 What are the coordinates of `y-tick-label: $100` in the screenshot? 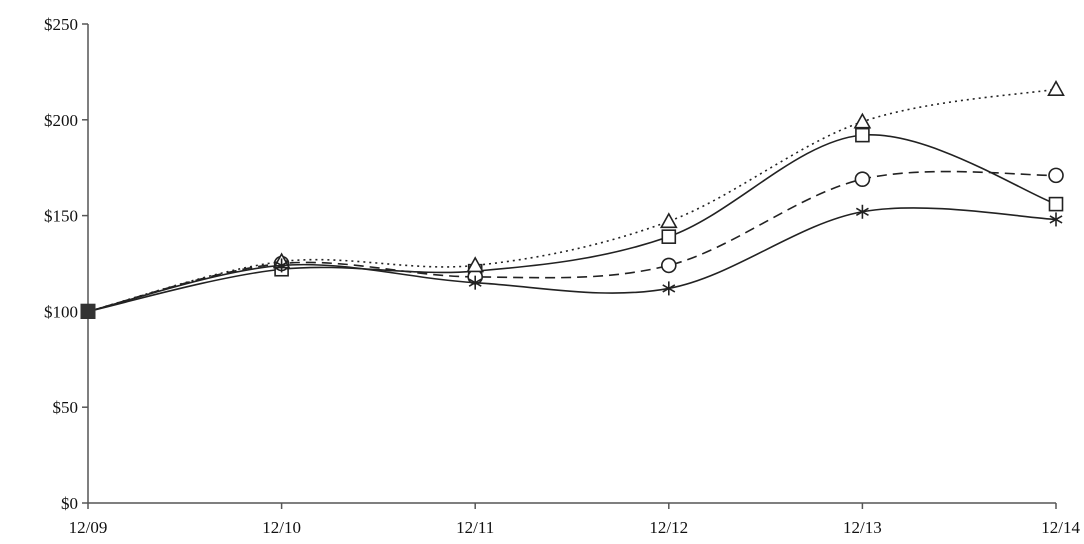 It's located at (61, 311).